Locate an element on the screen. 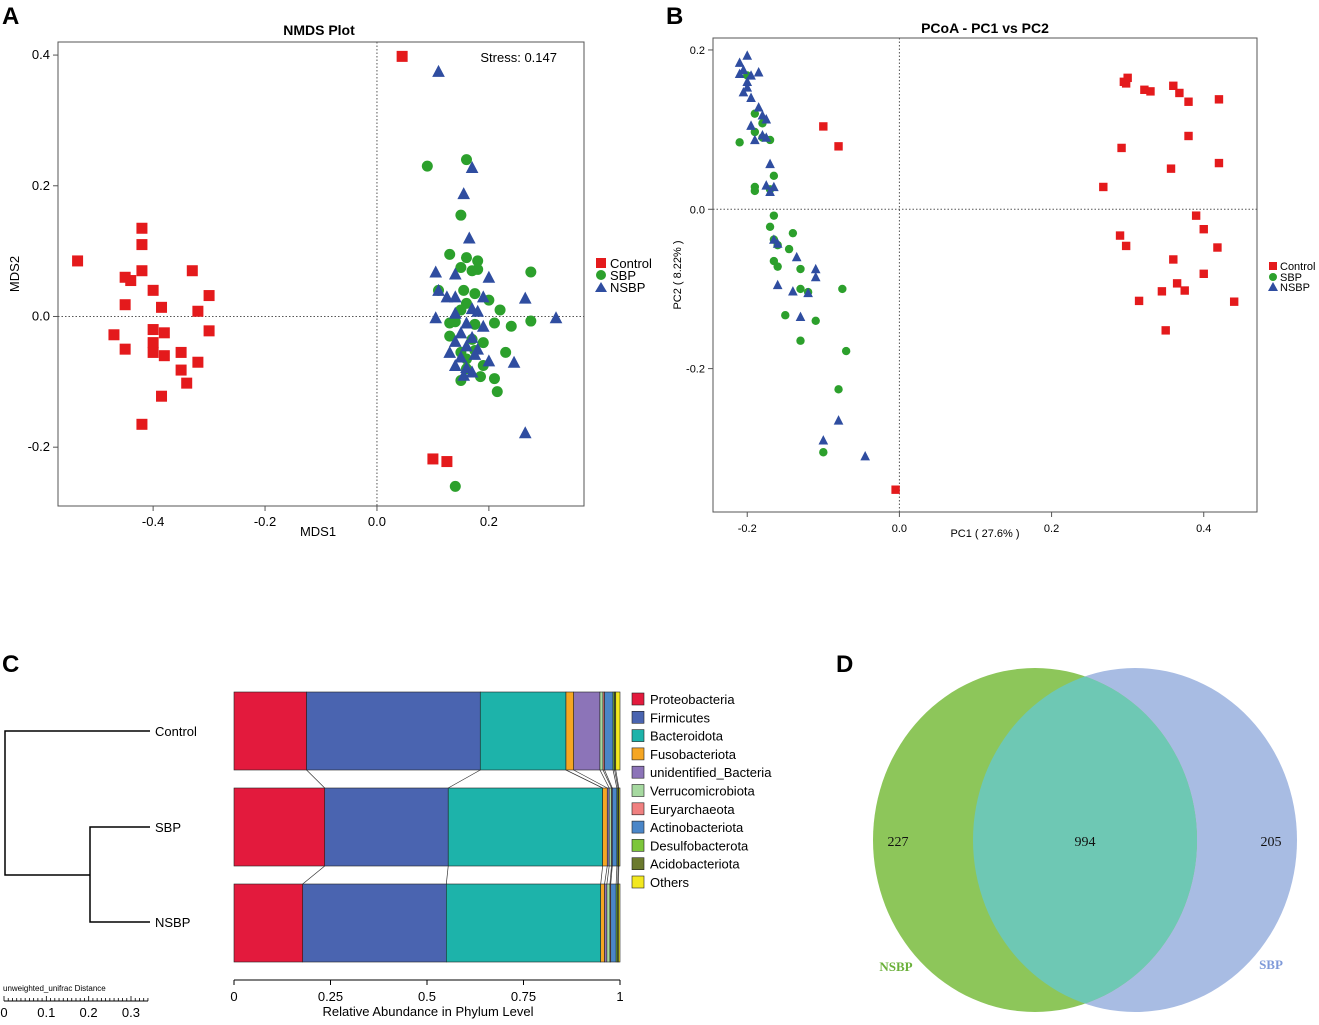 This screenshot has width=1319, height=1025. legend-swatch-others is located at coordinates (638, 882).